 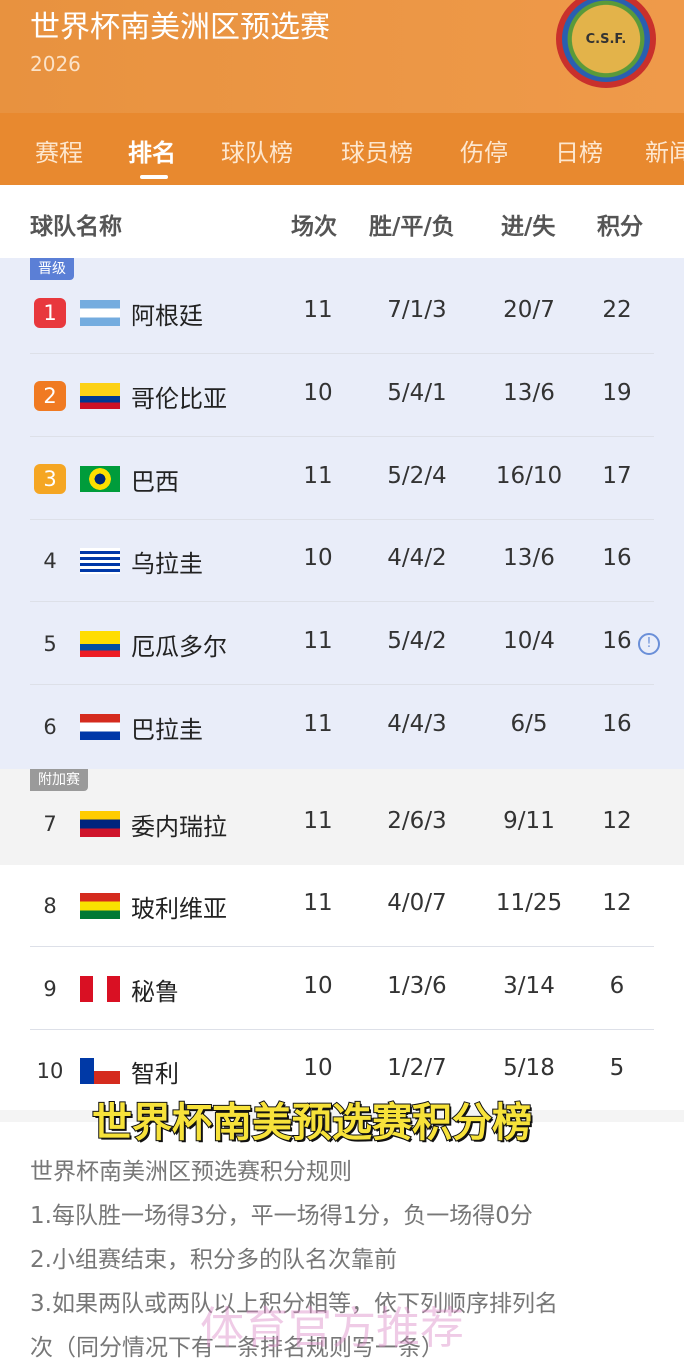 What do you see at coordinates (167, 730) in the screenshot?
I see `team-name: 巴拉圭` at bounding box center [167, 730].